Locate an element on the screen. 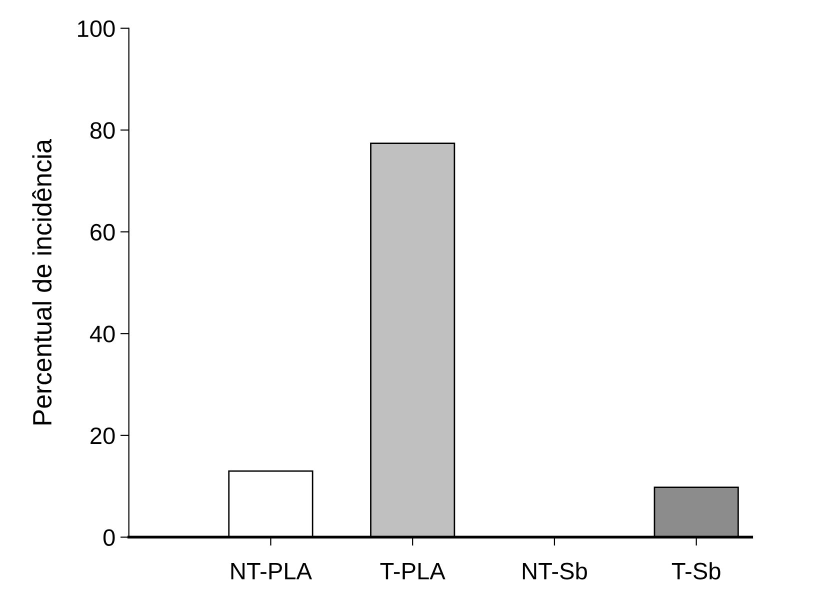 Image resolution: width=826 pixels, height=589 pixels. y-axis-title: Percentual de incidência is located at coordinates (42, 281).